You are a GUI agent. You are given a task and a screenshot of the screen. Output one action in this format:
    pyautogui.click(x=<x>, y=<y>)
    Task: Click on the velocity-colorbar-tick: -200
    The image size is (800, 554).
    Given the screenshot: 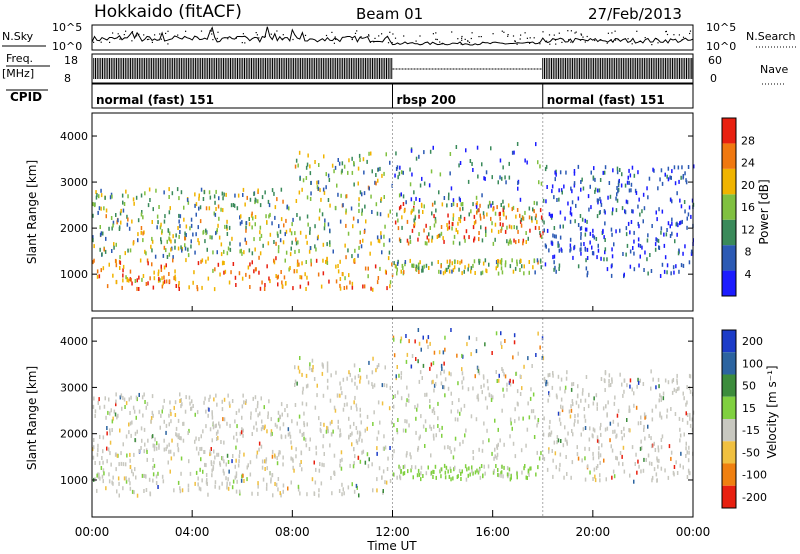 What is the action you would take?
    pyautogui.click(x=754, y=497)
    